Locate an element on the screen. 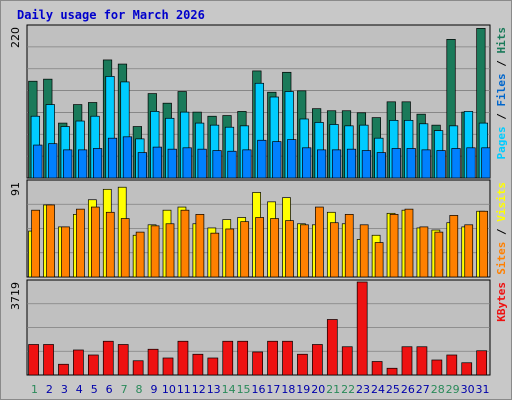 This screenshot has width=512, height=400. scale-label: 3719 is located at coordinates (15, 296).